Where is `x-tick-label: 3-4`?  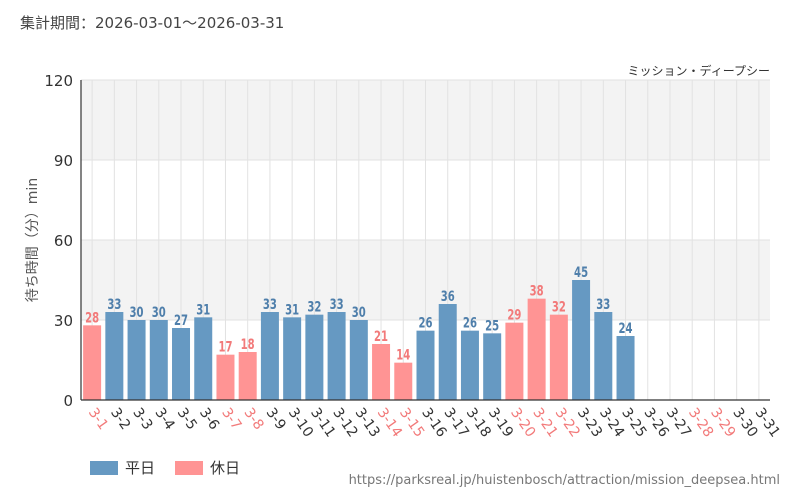 x-tick-label: 3-4 is located at coordinates (165, 419).